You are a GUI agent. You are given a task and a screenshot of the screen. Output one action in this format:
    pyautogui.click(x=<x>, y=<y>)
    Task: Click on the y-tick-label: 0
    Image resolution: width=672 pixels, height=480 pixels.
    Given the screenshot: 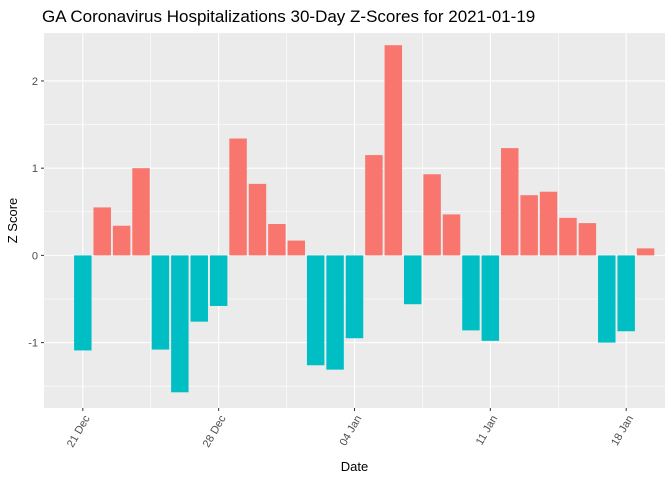 What is the action you would take?
    pyautogui.click(x=35, y=256)
    